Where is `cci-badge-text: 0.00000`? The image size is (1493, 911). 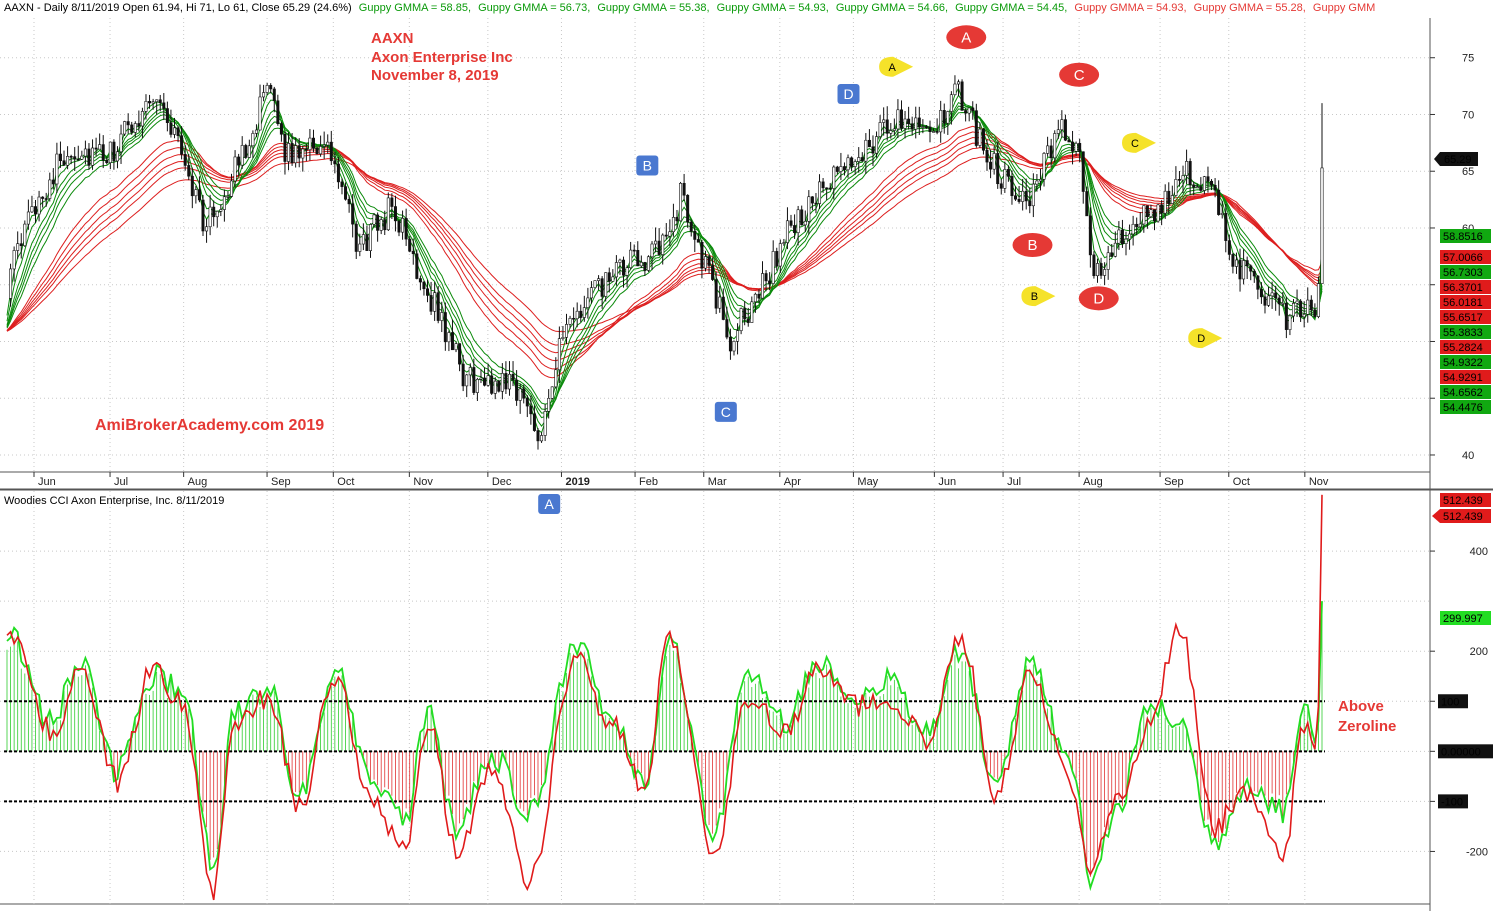 cci-badge-text: 0.00000 is located at coordinates (1461, 752).